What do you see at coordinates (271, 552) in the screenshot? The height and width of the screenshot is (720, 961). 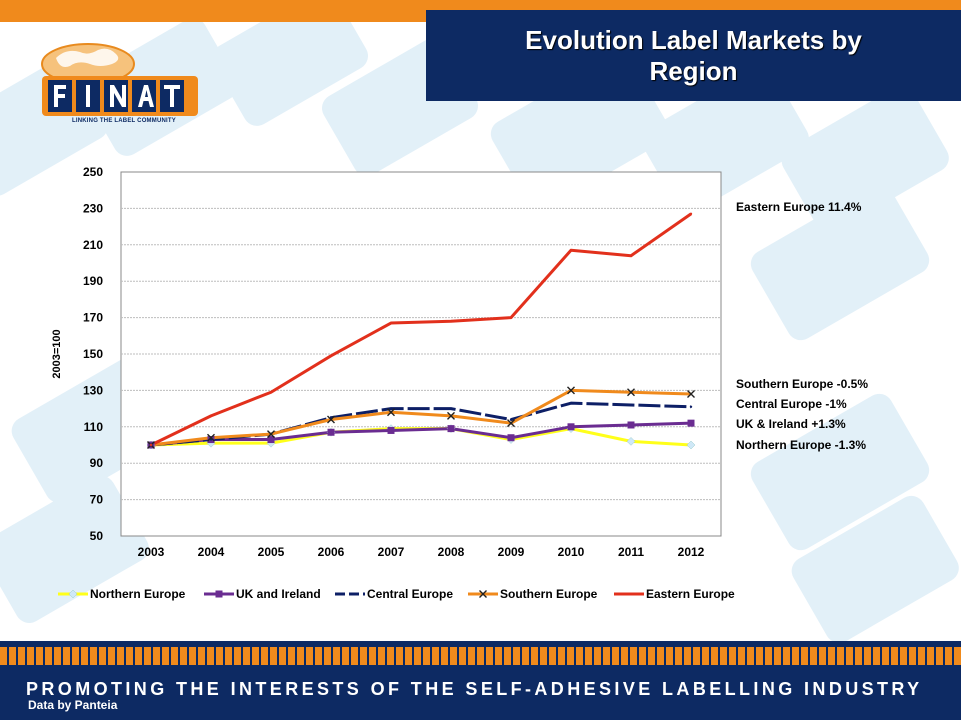 I see `x-tick-label: 2005` at bounding box center [271, 552].